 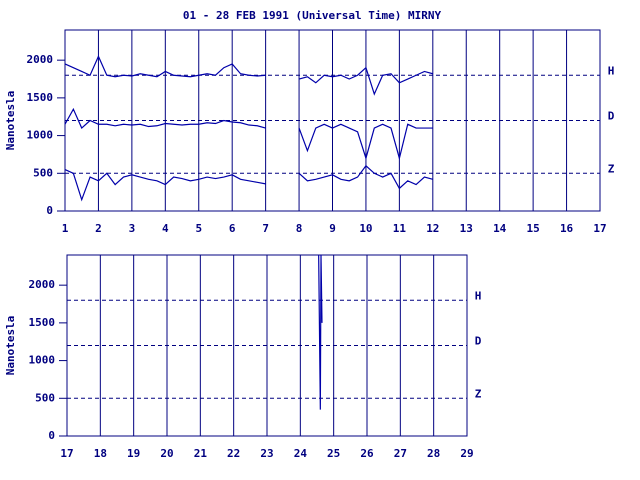 What do you see at coordinates (65, 228) in the screenshot?
I see `x-tick-label: 1` at bounding box center [65, 228].